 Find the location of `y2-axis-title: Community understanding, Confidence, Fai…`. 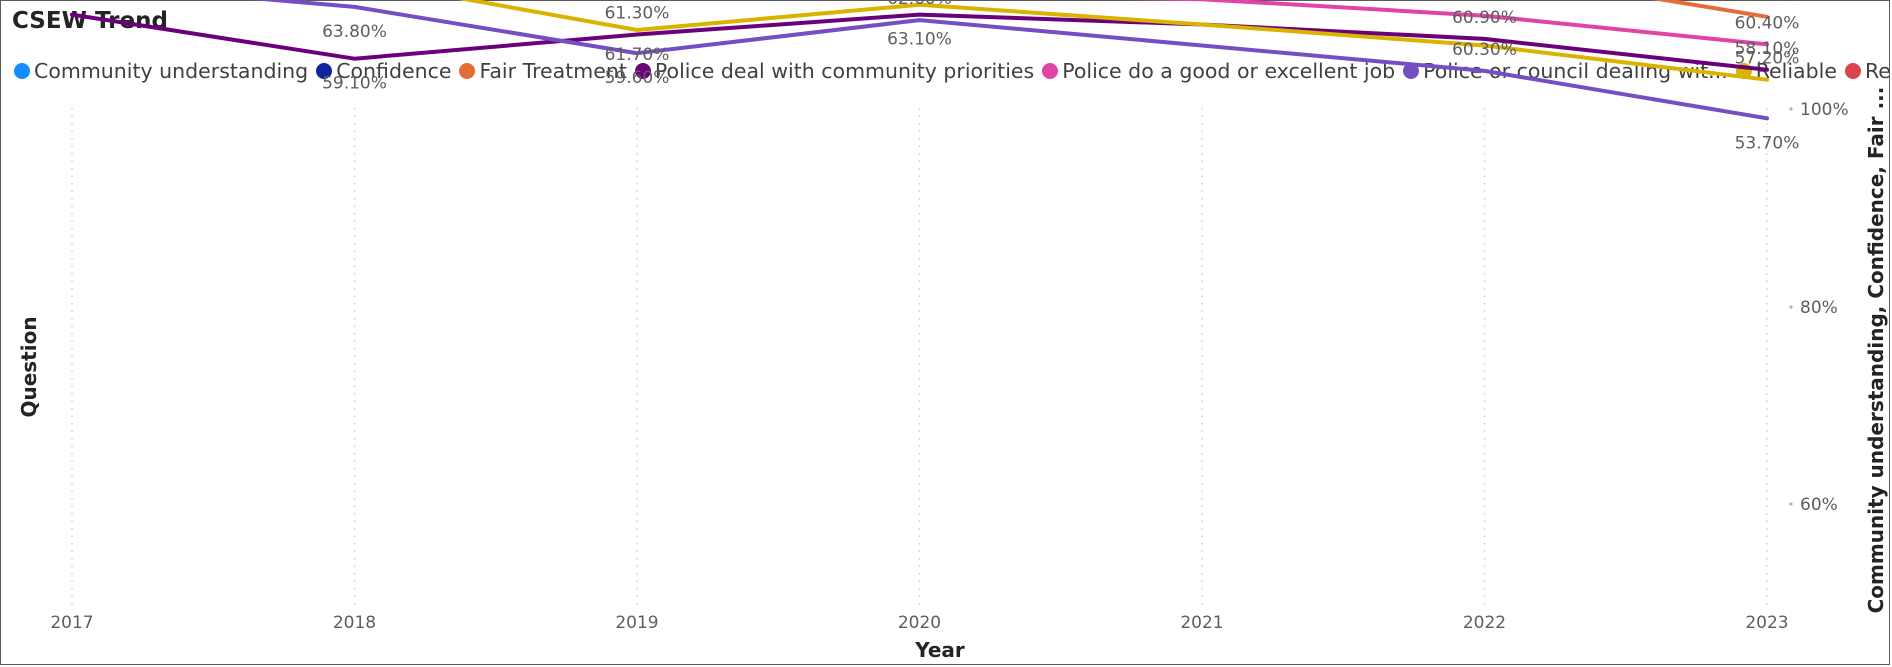

y2-axis-title: Community understanding, Confidence, Fai… is located at coordinates (1876, 350).